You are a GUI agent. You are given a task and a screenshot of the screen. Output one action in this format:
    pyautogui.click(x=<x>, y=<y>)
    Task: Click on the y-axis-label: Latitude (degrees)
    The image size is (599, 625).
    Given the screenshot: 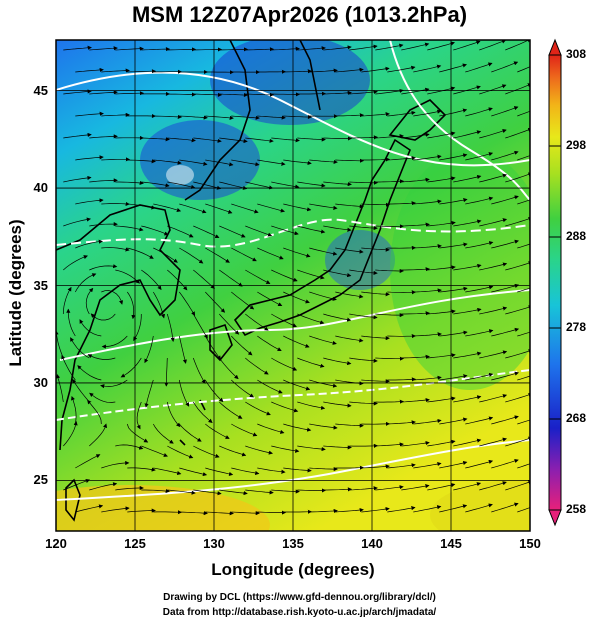 What is the action you would take?
    pyautogui.click(x=15, y=293)
    